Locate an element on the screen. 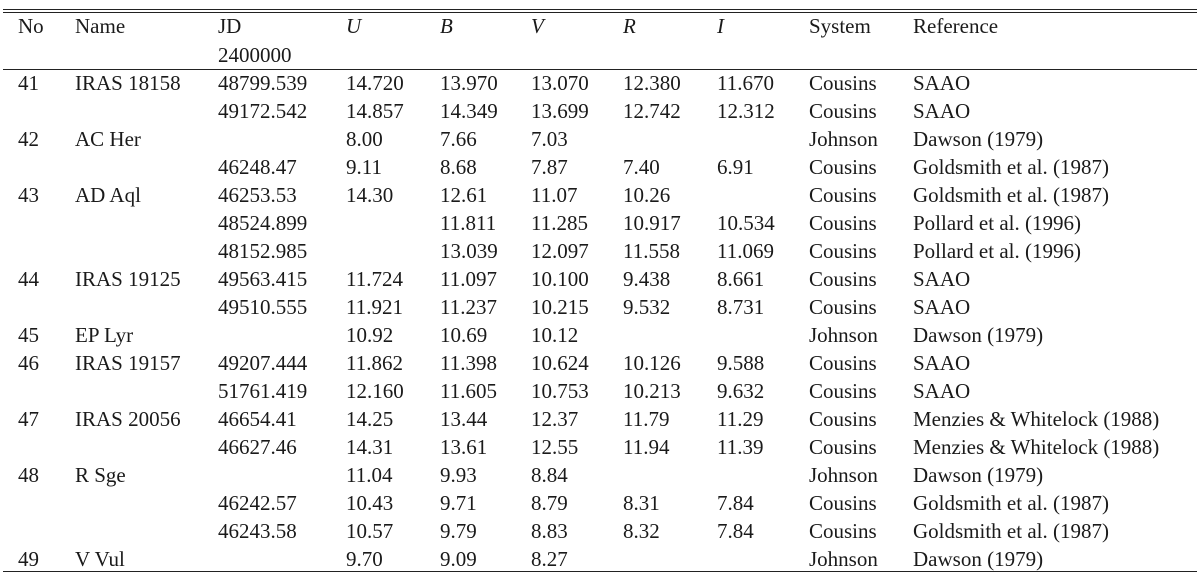 This screenshot has height=582, width=1200. cell-reference: Menzies & Whitelock (1988) is located at coordinates (1036, 447).